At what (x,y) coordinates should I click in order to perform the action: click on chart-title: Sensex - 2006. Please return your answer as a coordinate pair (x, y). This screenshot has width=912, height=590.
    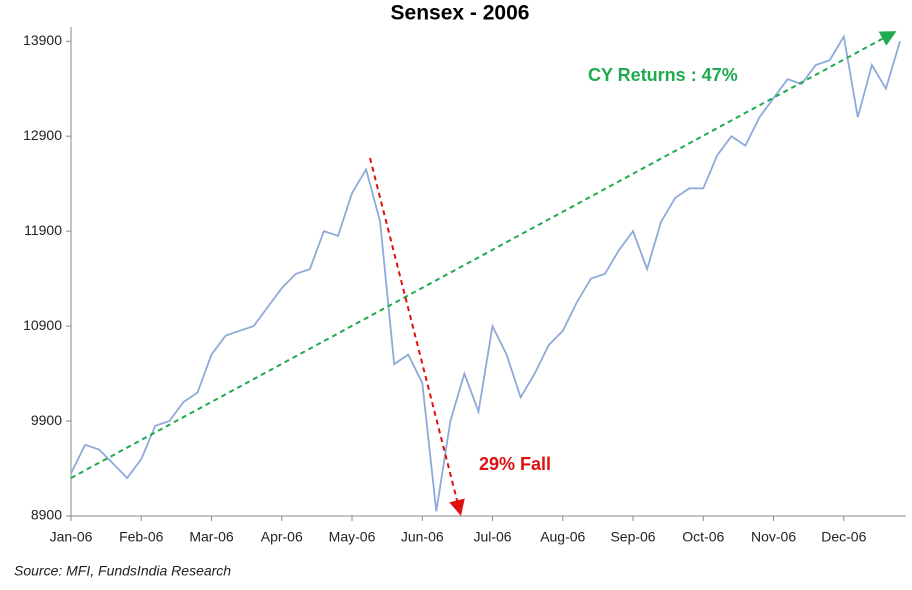
    Looking at the image, I should click on (460, 13).